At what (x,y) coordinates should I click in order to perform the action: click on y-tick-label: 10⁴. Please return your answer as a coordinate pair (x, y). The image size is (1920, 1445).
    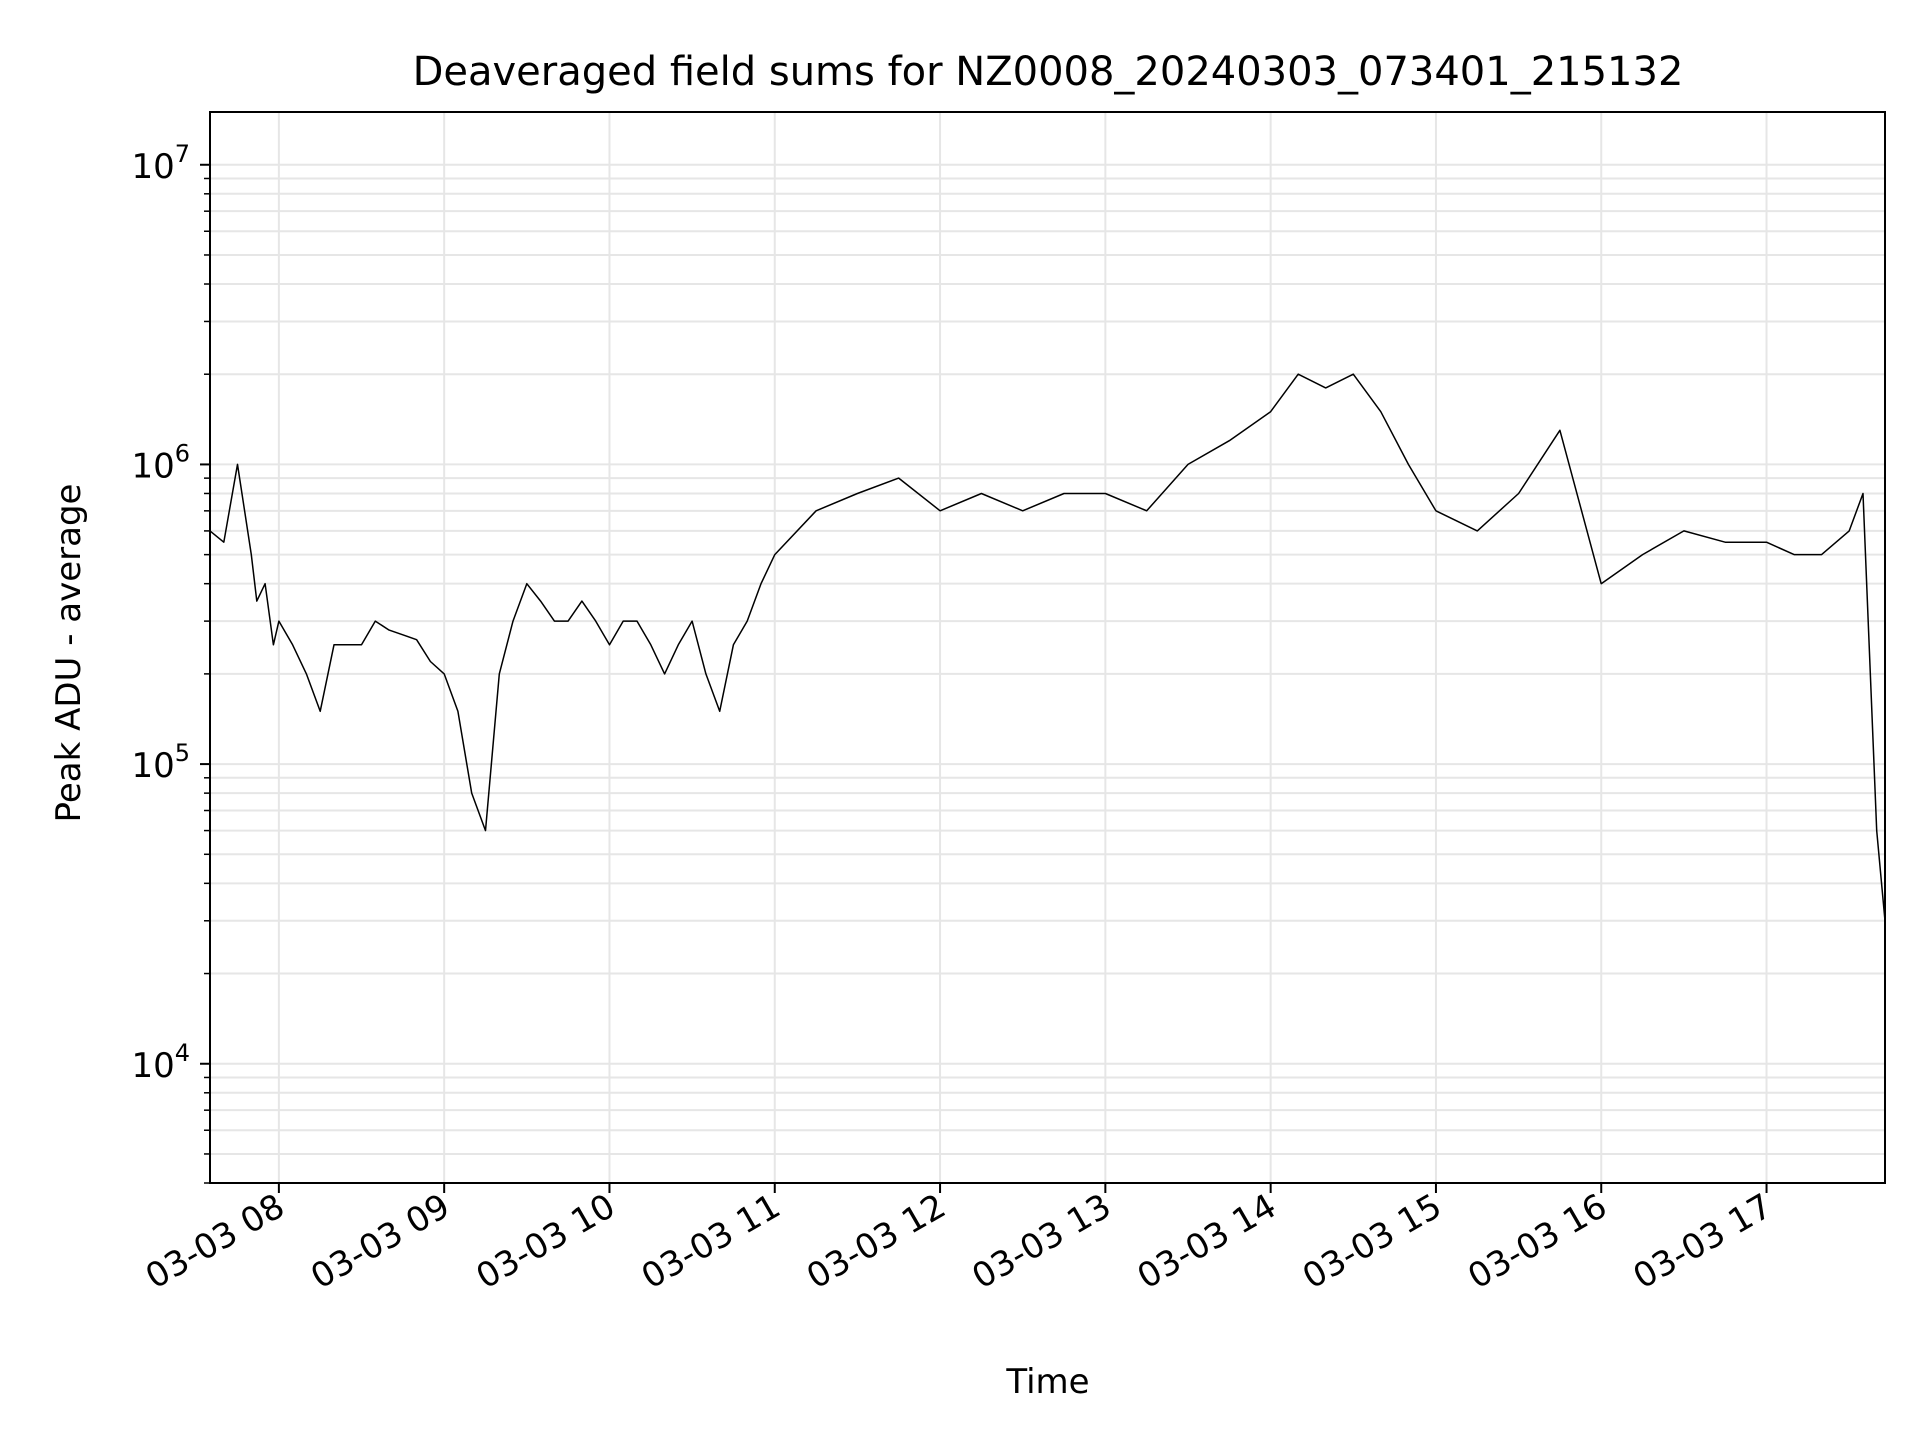
    Looking at the image, I should click on (160, 1062).